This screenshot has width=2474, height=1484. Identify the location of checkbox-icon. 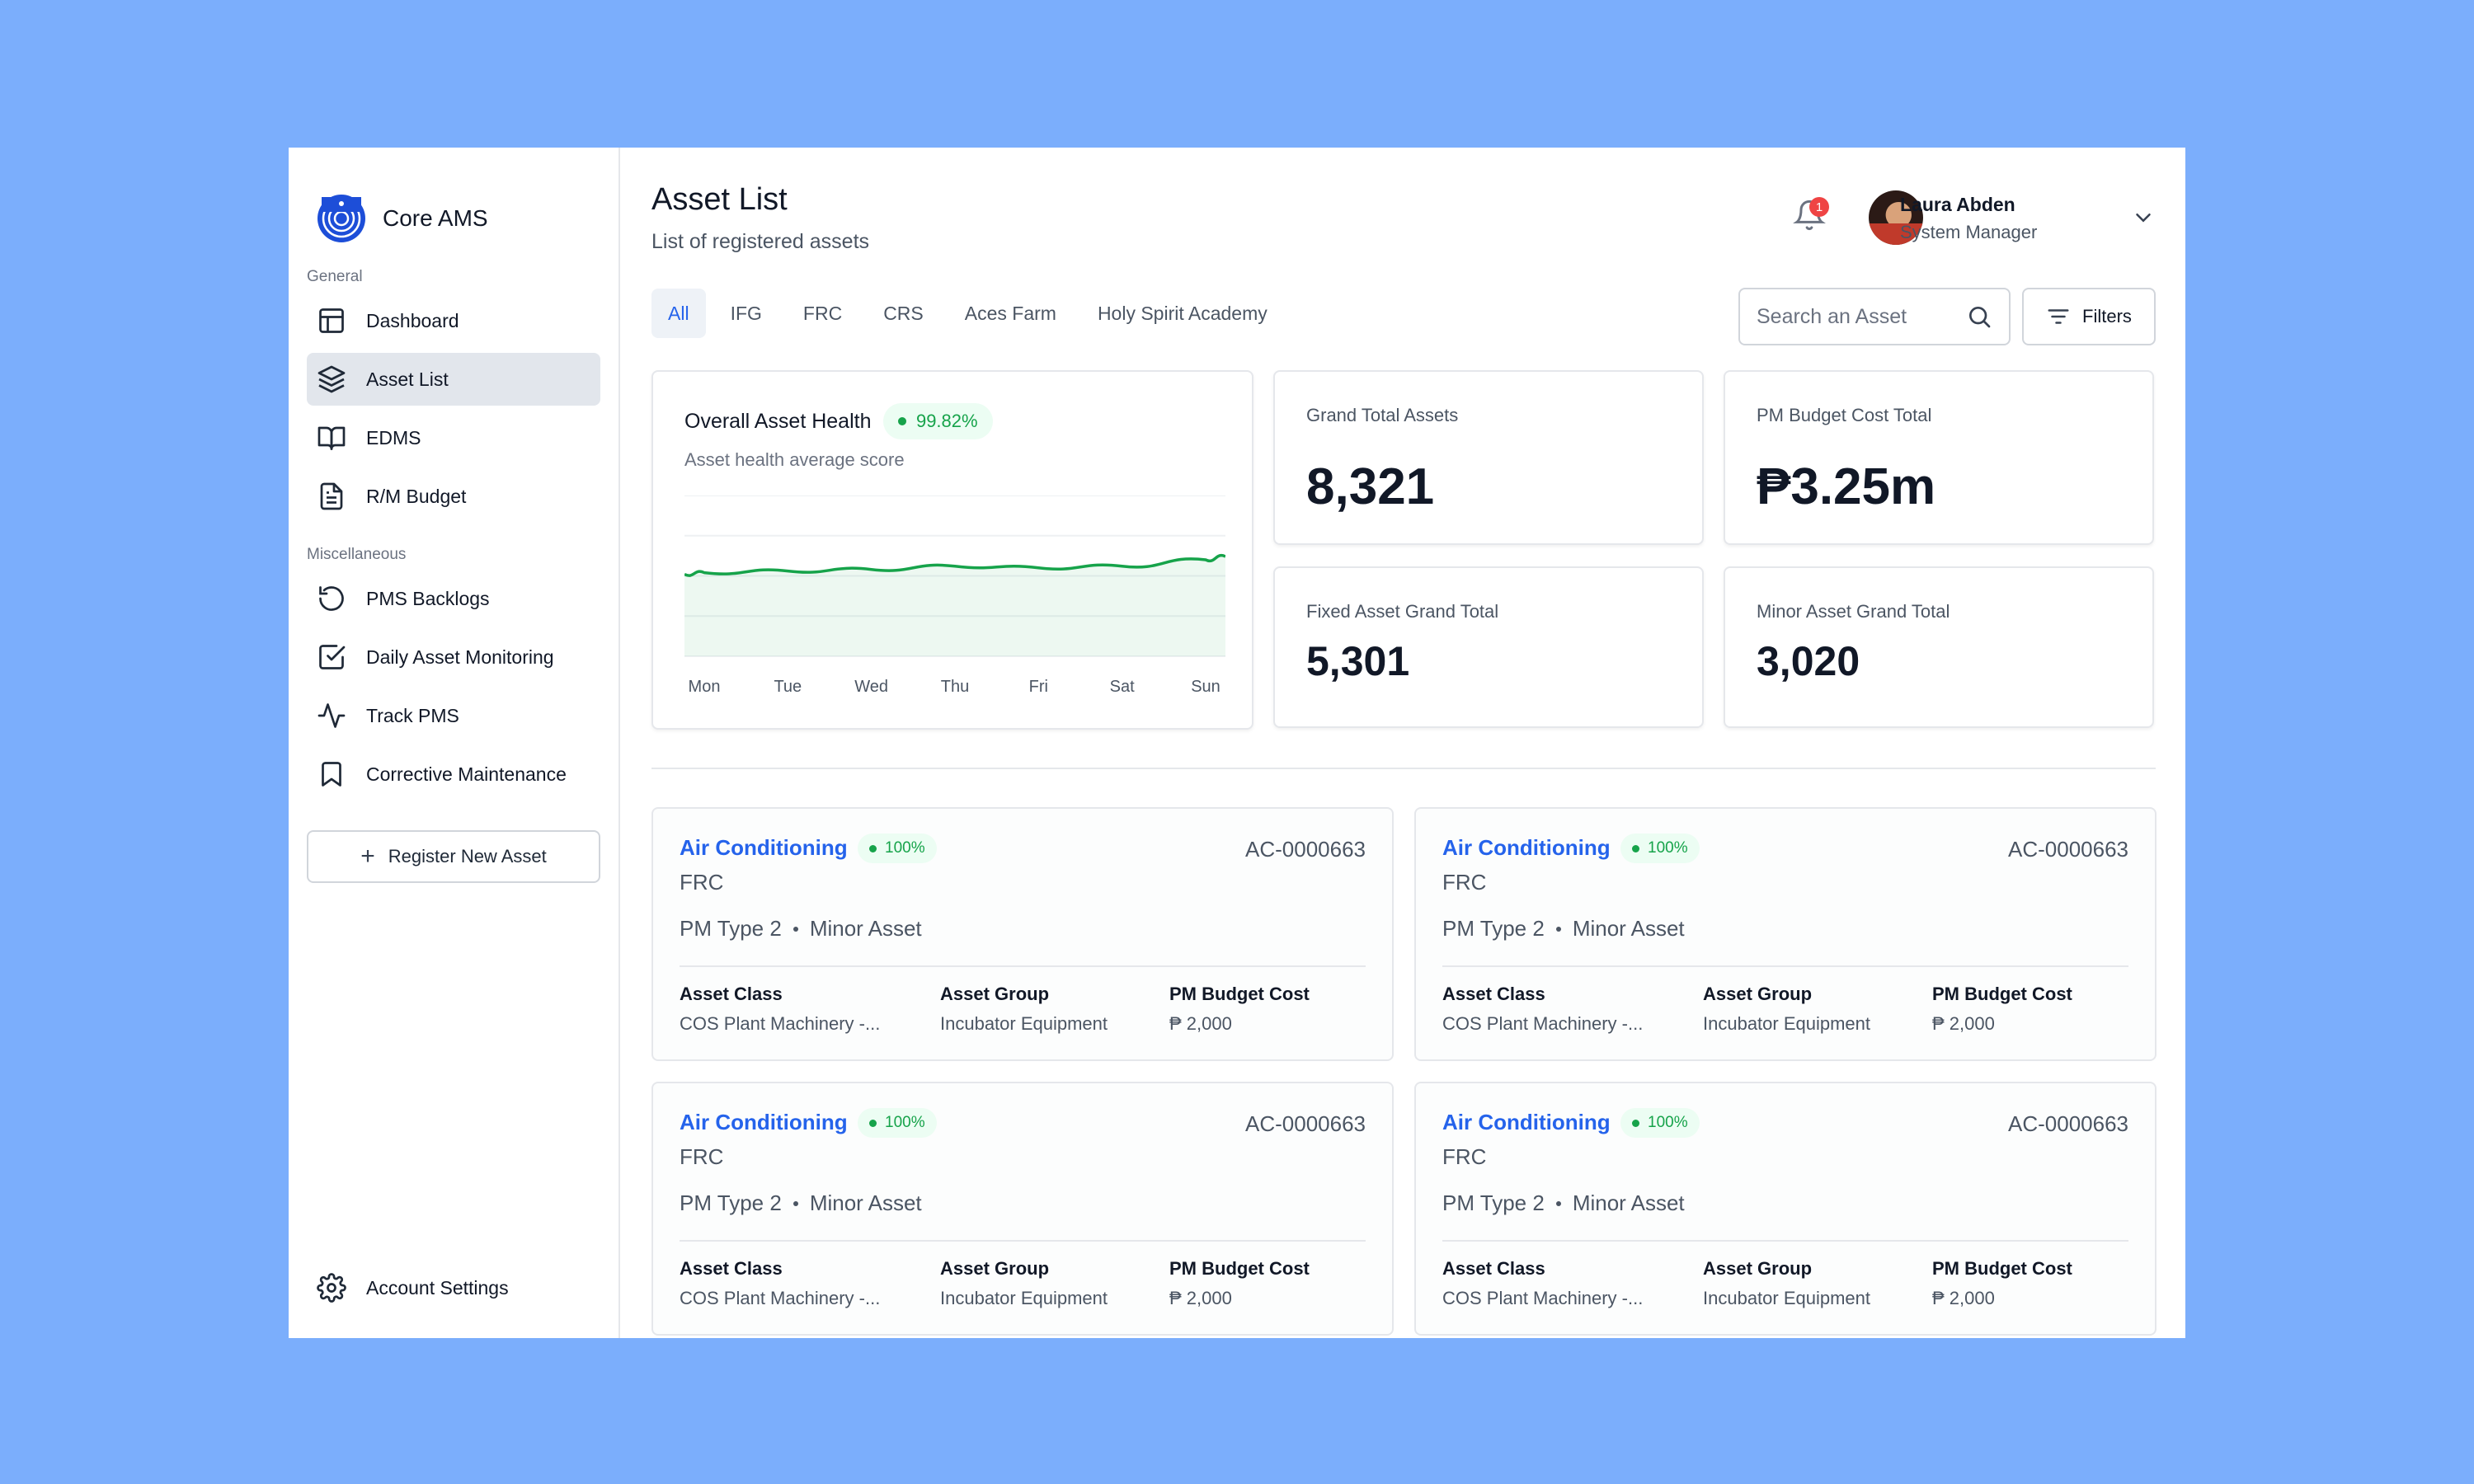
(332, 657).